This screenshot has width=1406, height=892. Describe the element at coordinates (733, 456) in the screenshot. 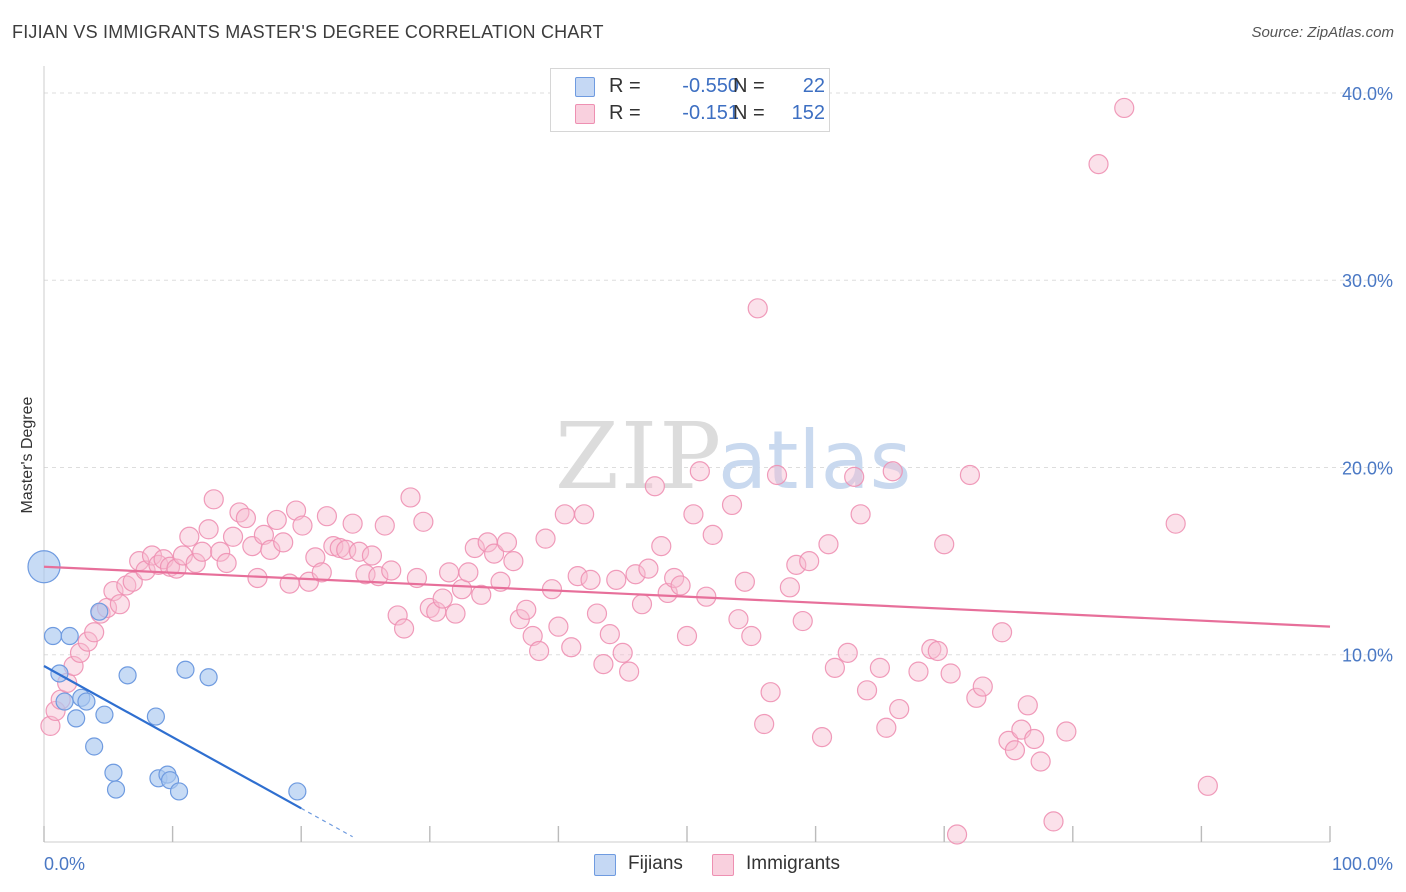

I see `watermark: ZIP atlas` at that location.